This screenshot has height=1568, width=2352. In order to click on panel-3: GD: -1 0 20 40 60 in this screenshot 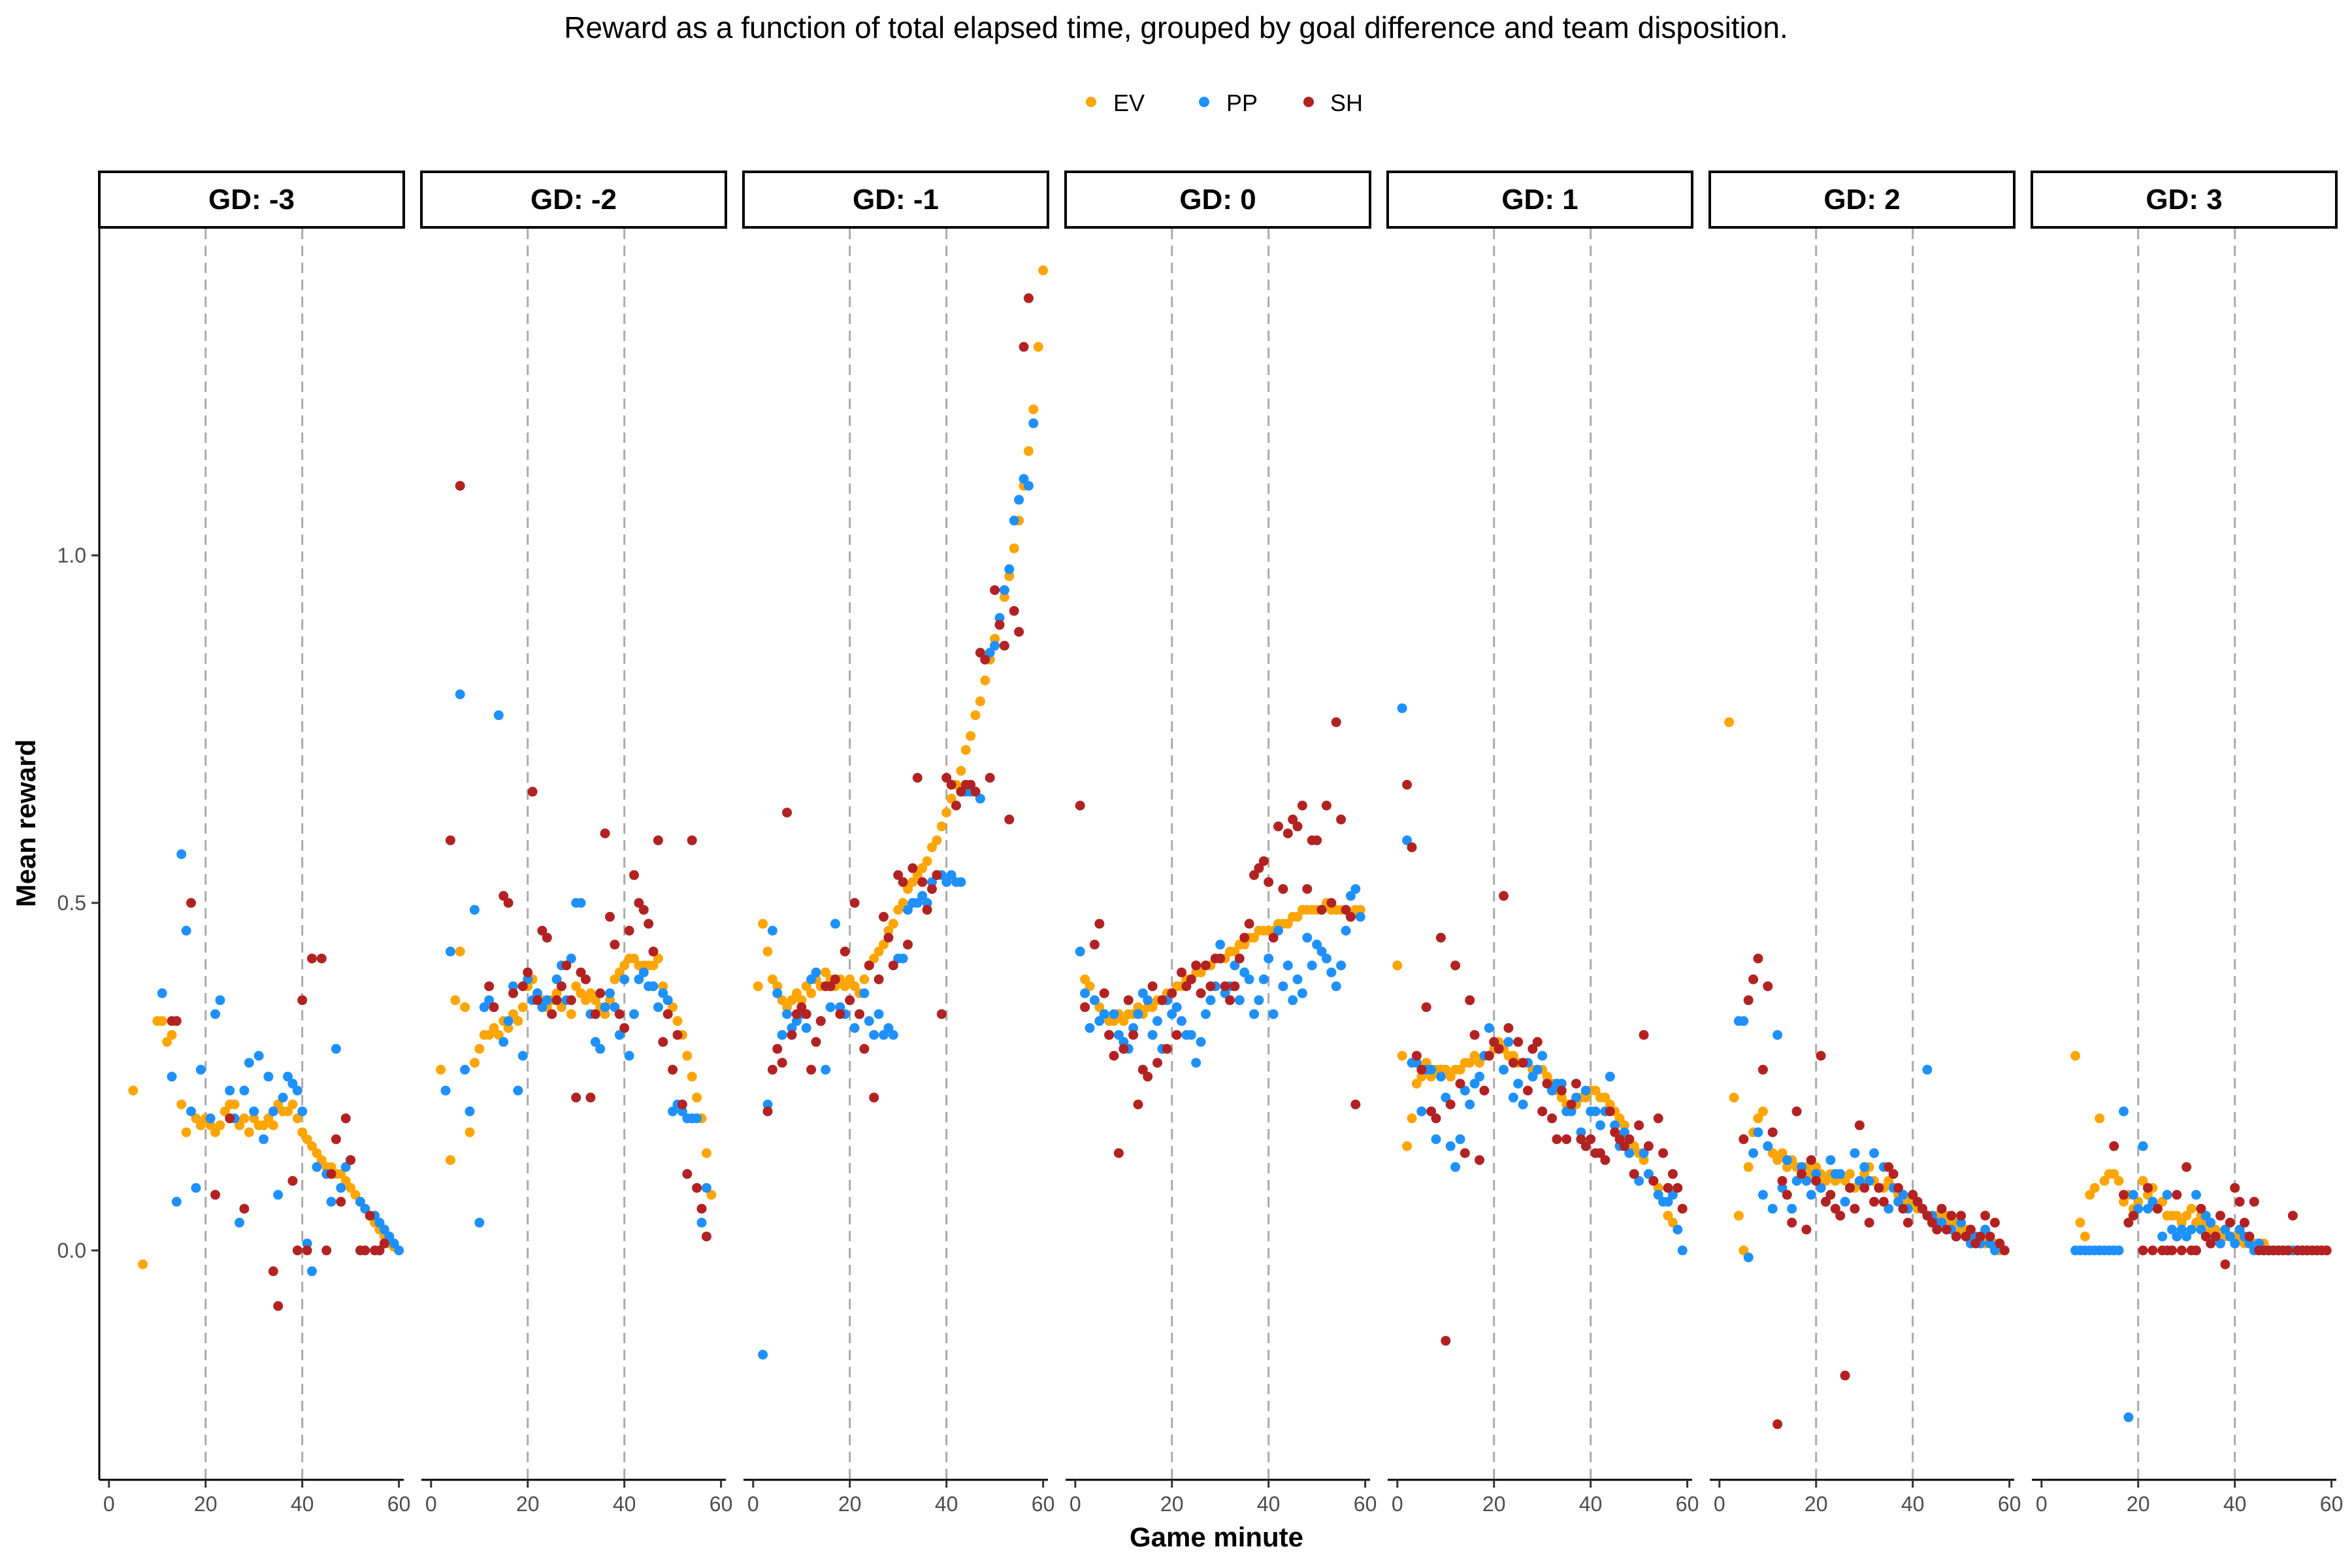, I will do `click(898, 843)`.